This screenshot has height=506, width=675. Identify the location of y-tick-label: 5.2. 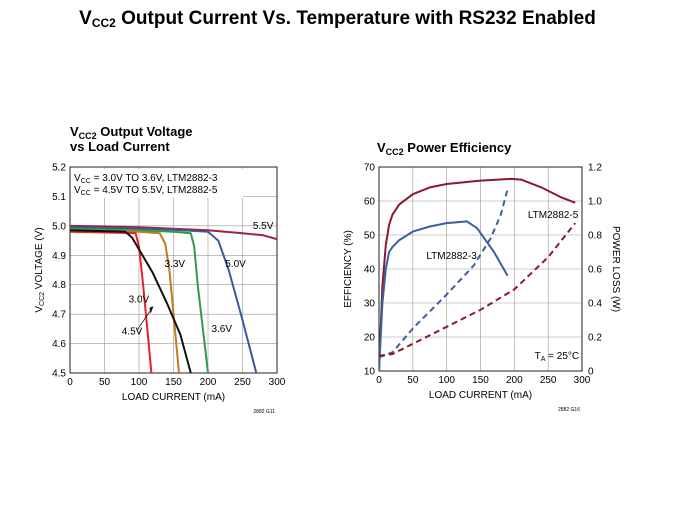
(59, 168).